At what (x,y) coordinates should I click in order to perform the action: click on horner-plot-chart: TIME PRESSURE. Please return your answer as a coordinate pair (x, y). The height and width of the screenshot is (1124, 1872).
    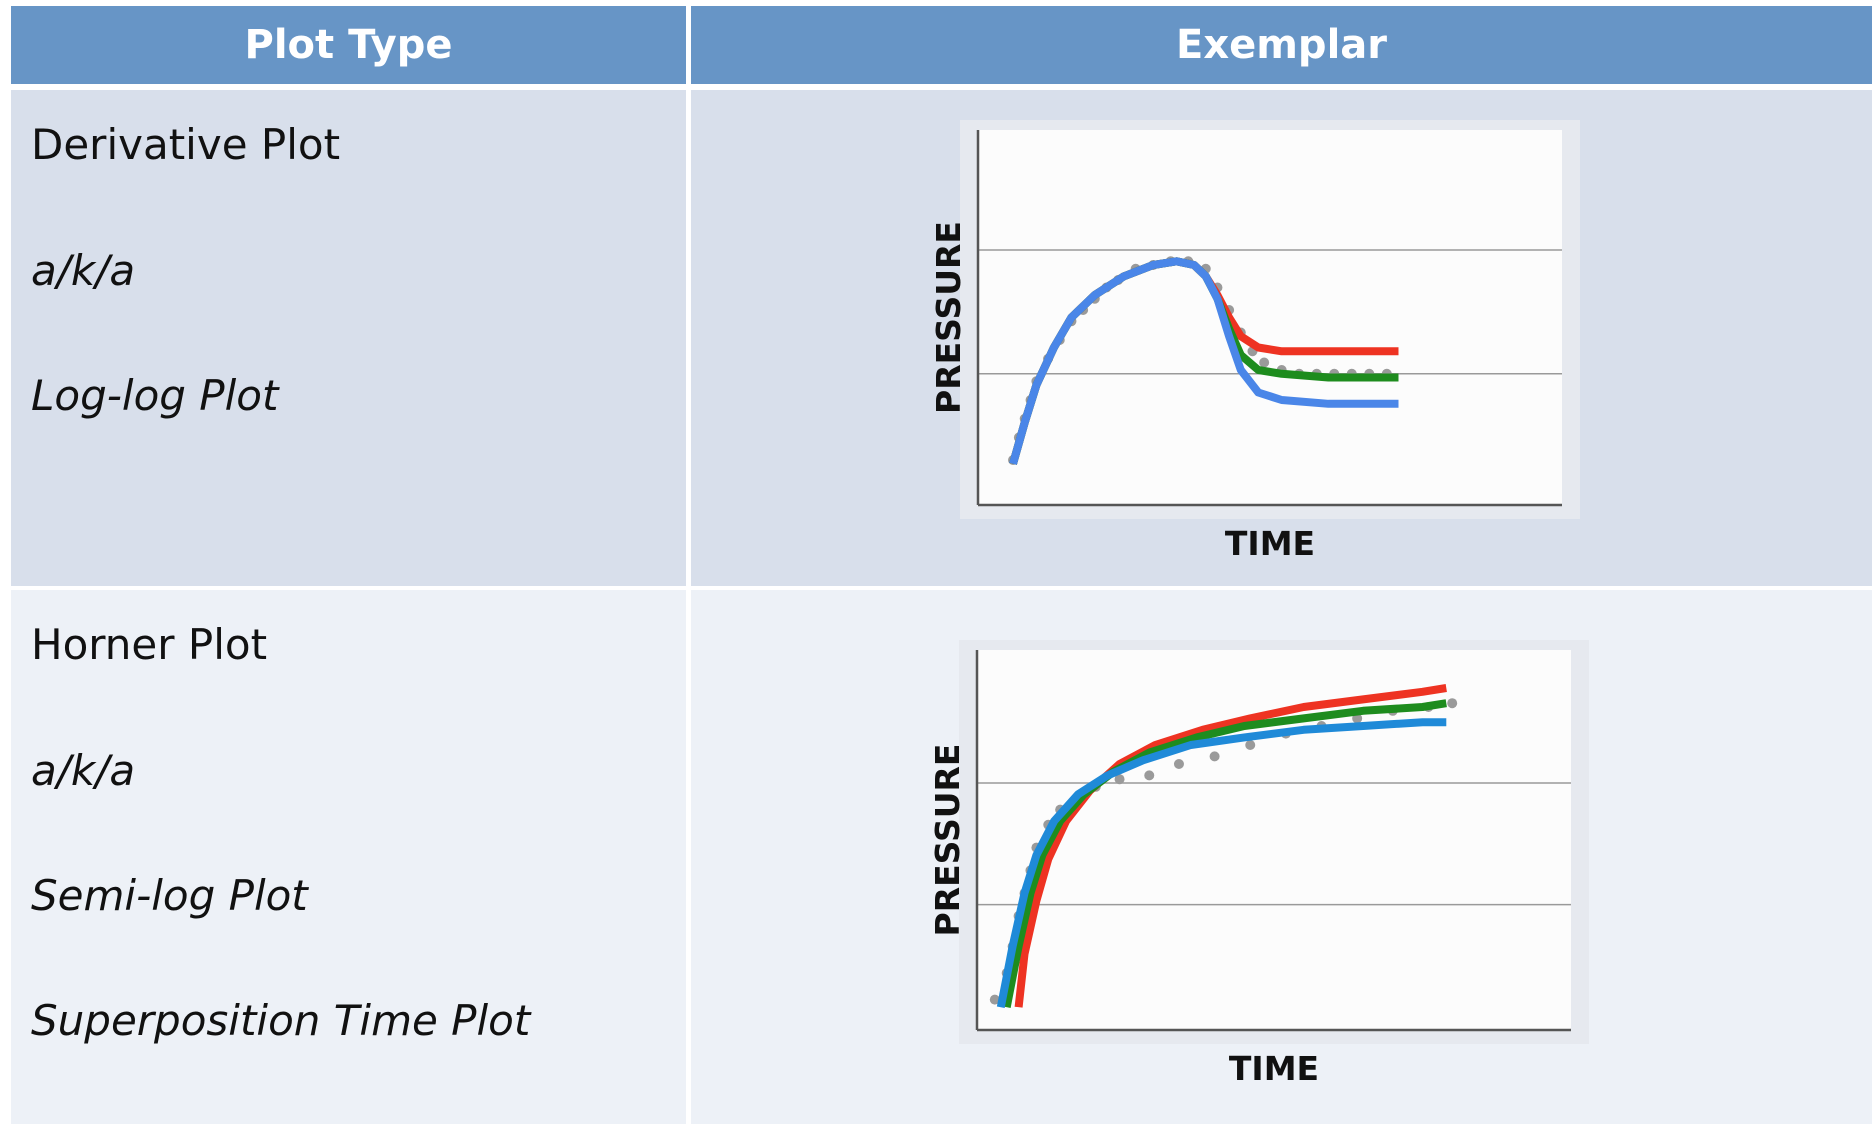
    Looking at the image, I should click on (1258, 864).